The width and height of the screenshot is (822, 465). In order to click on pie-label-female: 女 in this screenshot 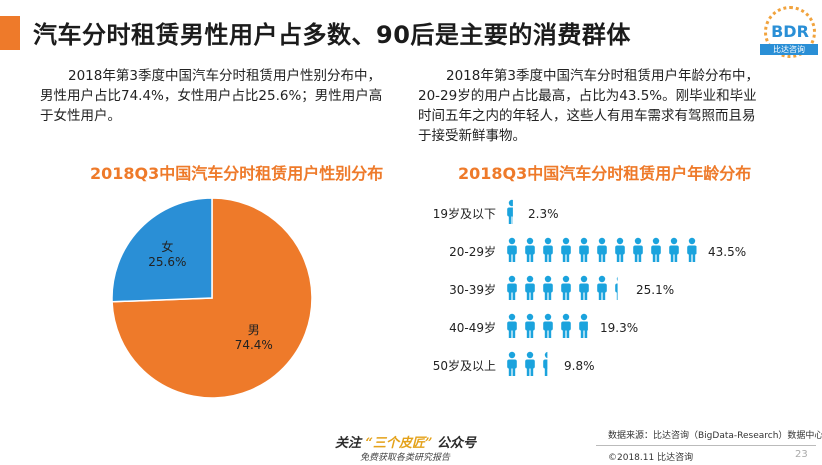, I will do `click(167, 246)`.